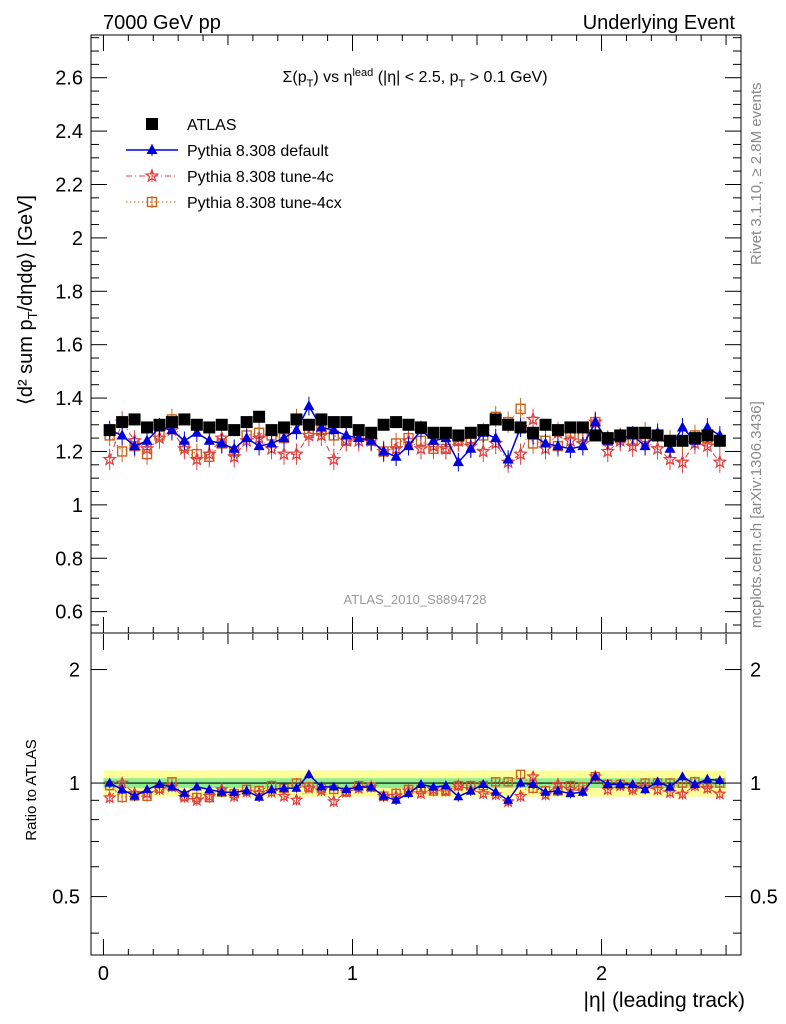  I want to click on y-tick-label: 0.8, so click(69, 559).